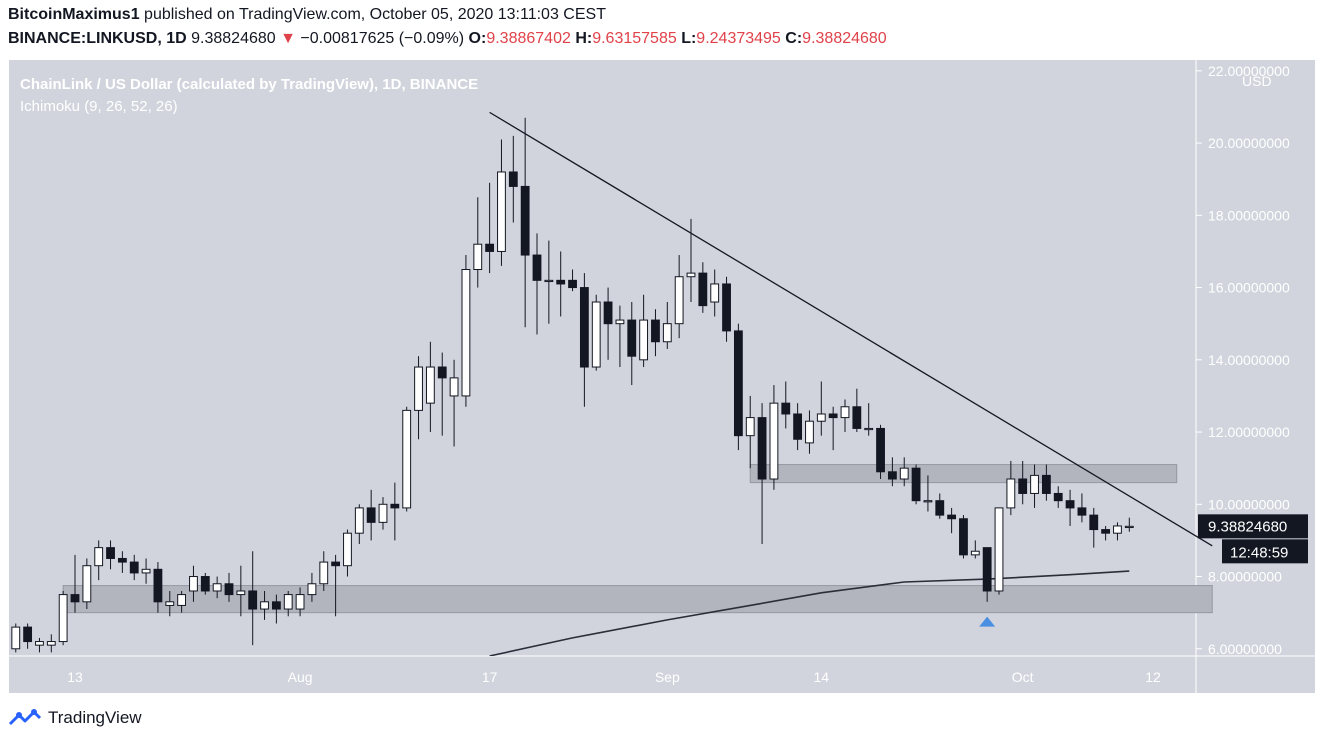 Image resolution: width=1325 pixels, height=744 pixels. What do you see at coordinates (477, 38) in the screenshot?
I see `open-label: O:` at bounding box center [477, 38].